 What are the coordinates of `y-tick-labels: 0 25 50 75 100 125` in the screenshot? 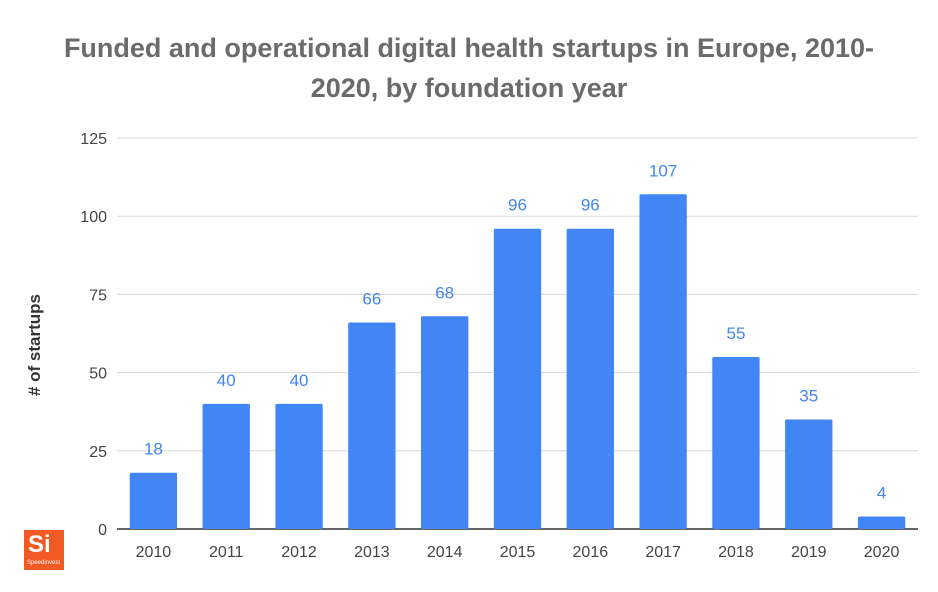 It's located at (93, 335).